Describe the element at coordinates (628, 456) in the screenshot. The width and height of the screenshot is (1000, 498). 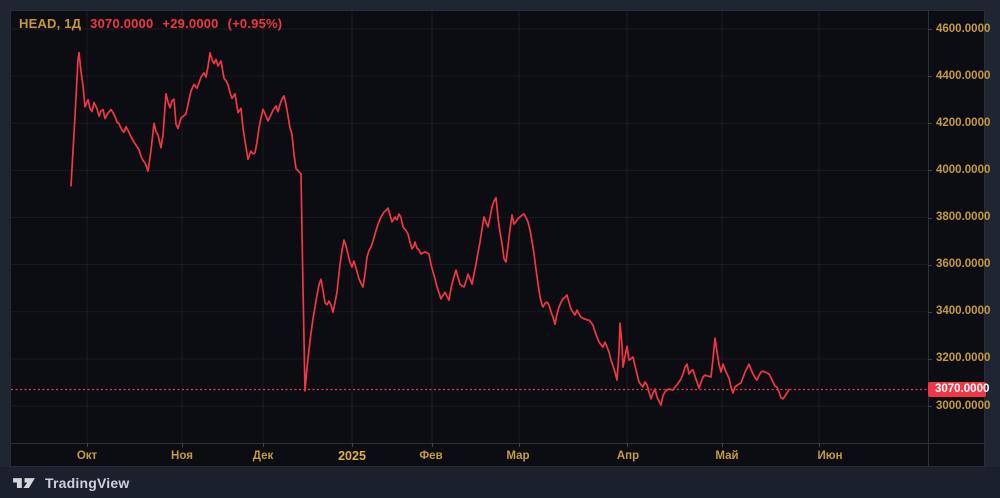
I see `time-axis-label: Апр` at that location.